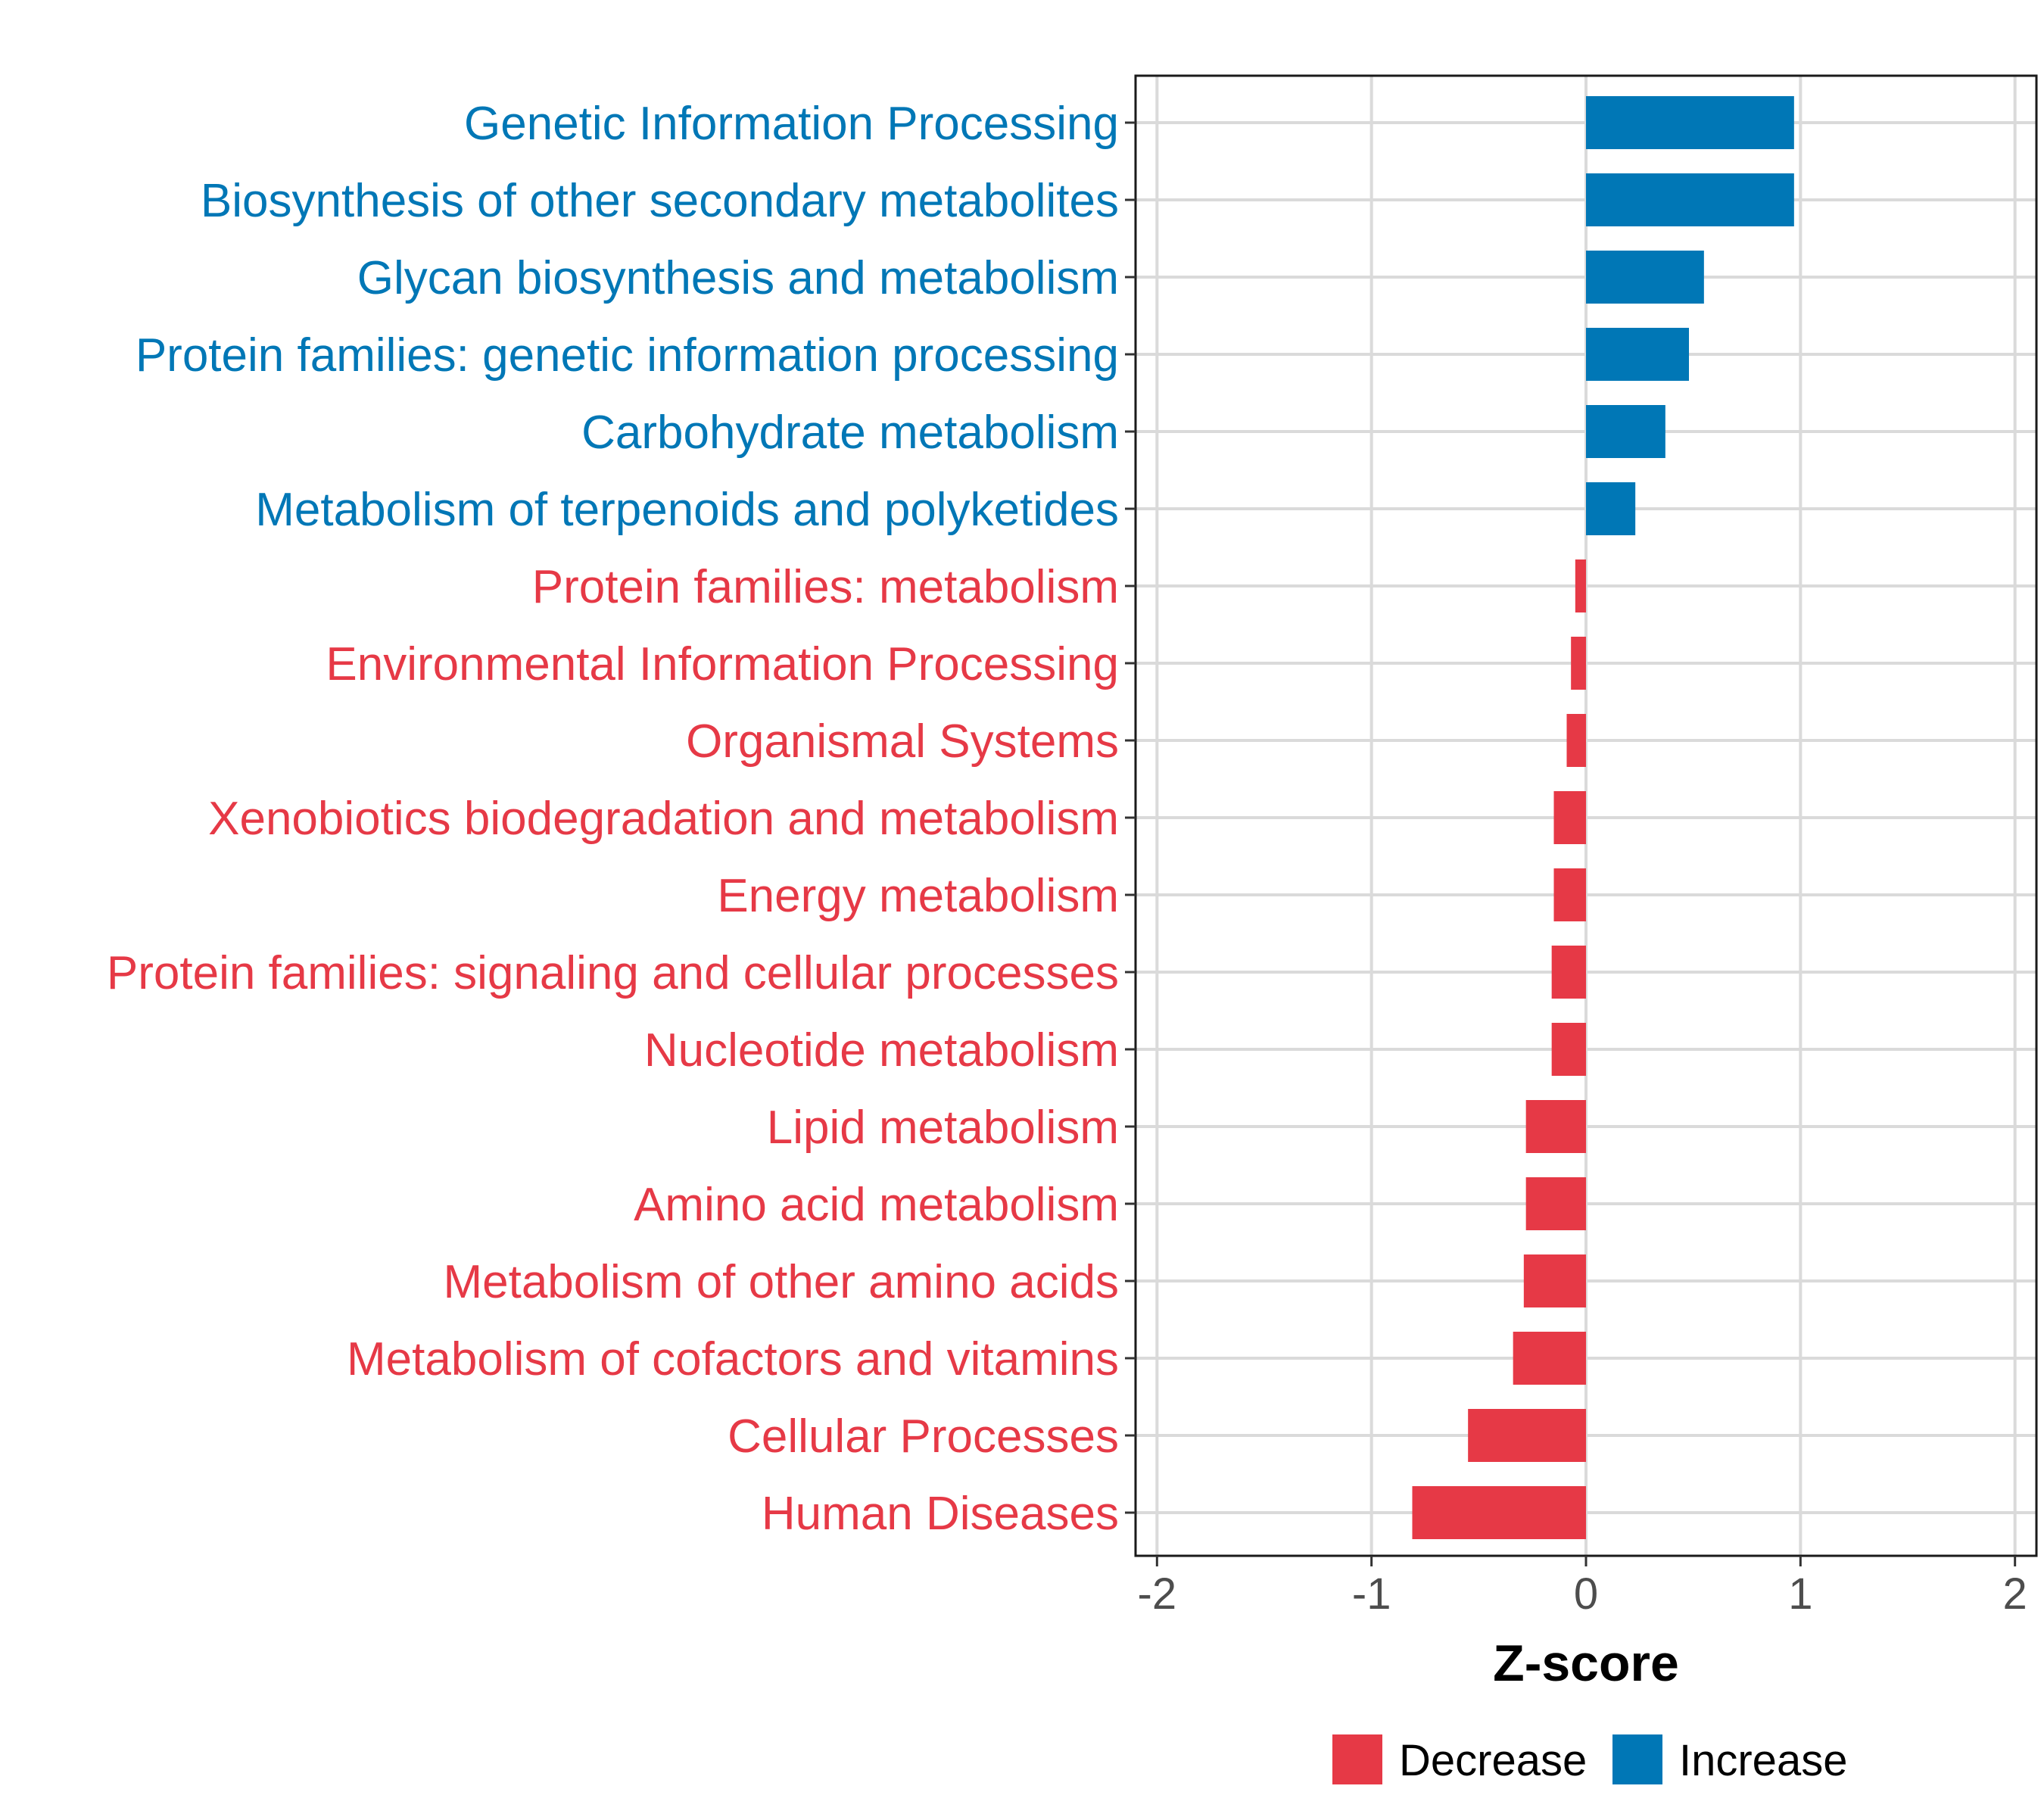  I want to click on category-label: Lipid metabolism, so click(943, 1128).